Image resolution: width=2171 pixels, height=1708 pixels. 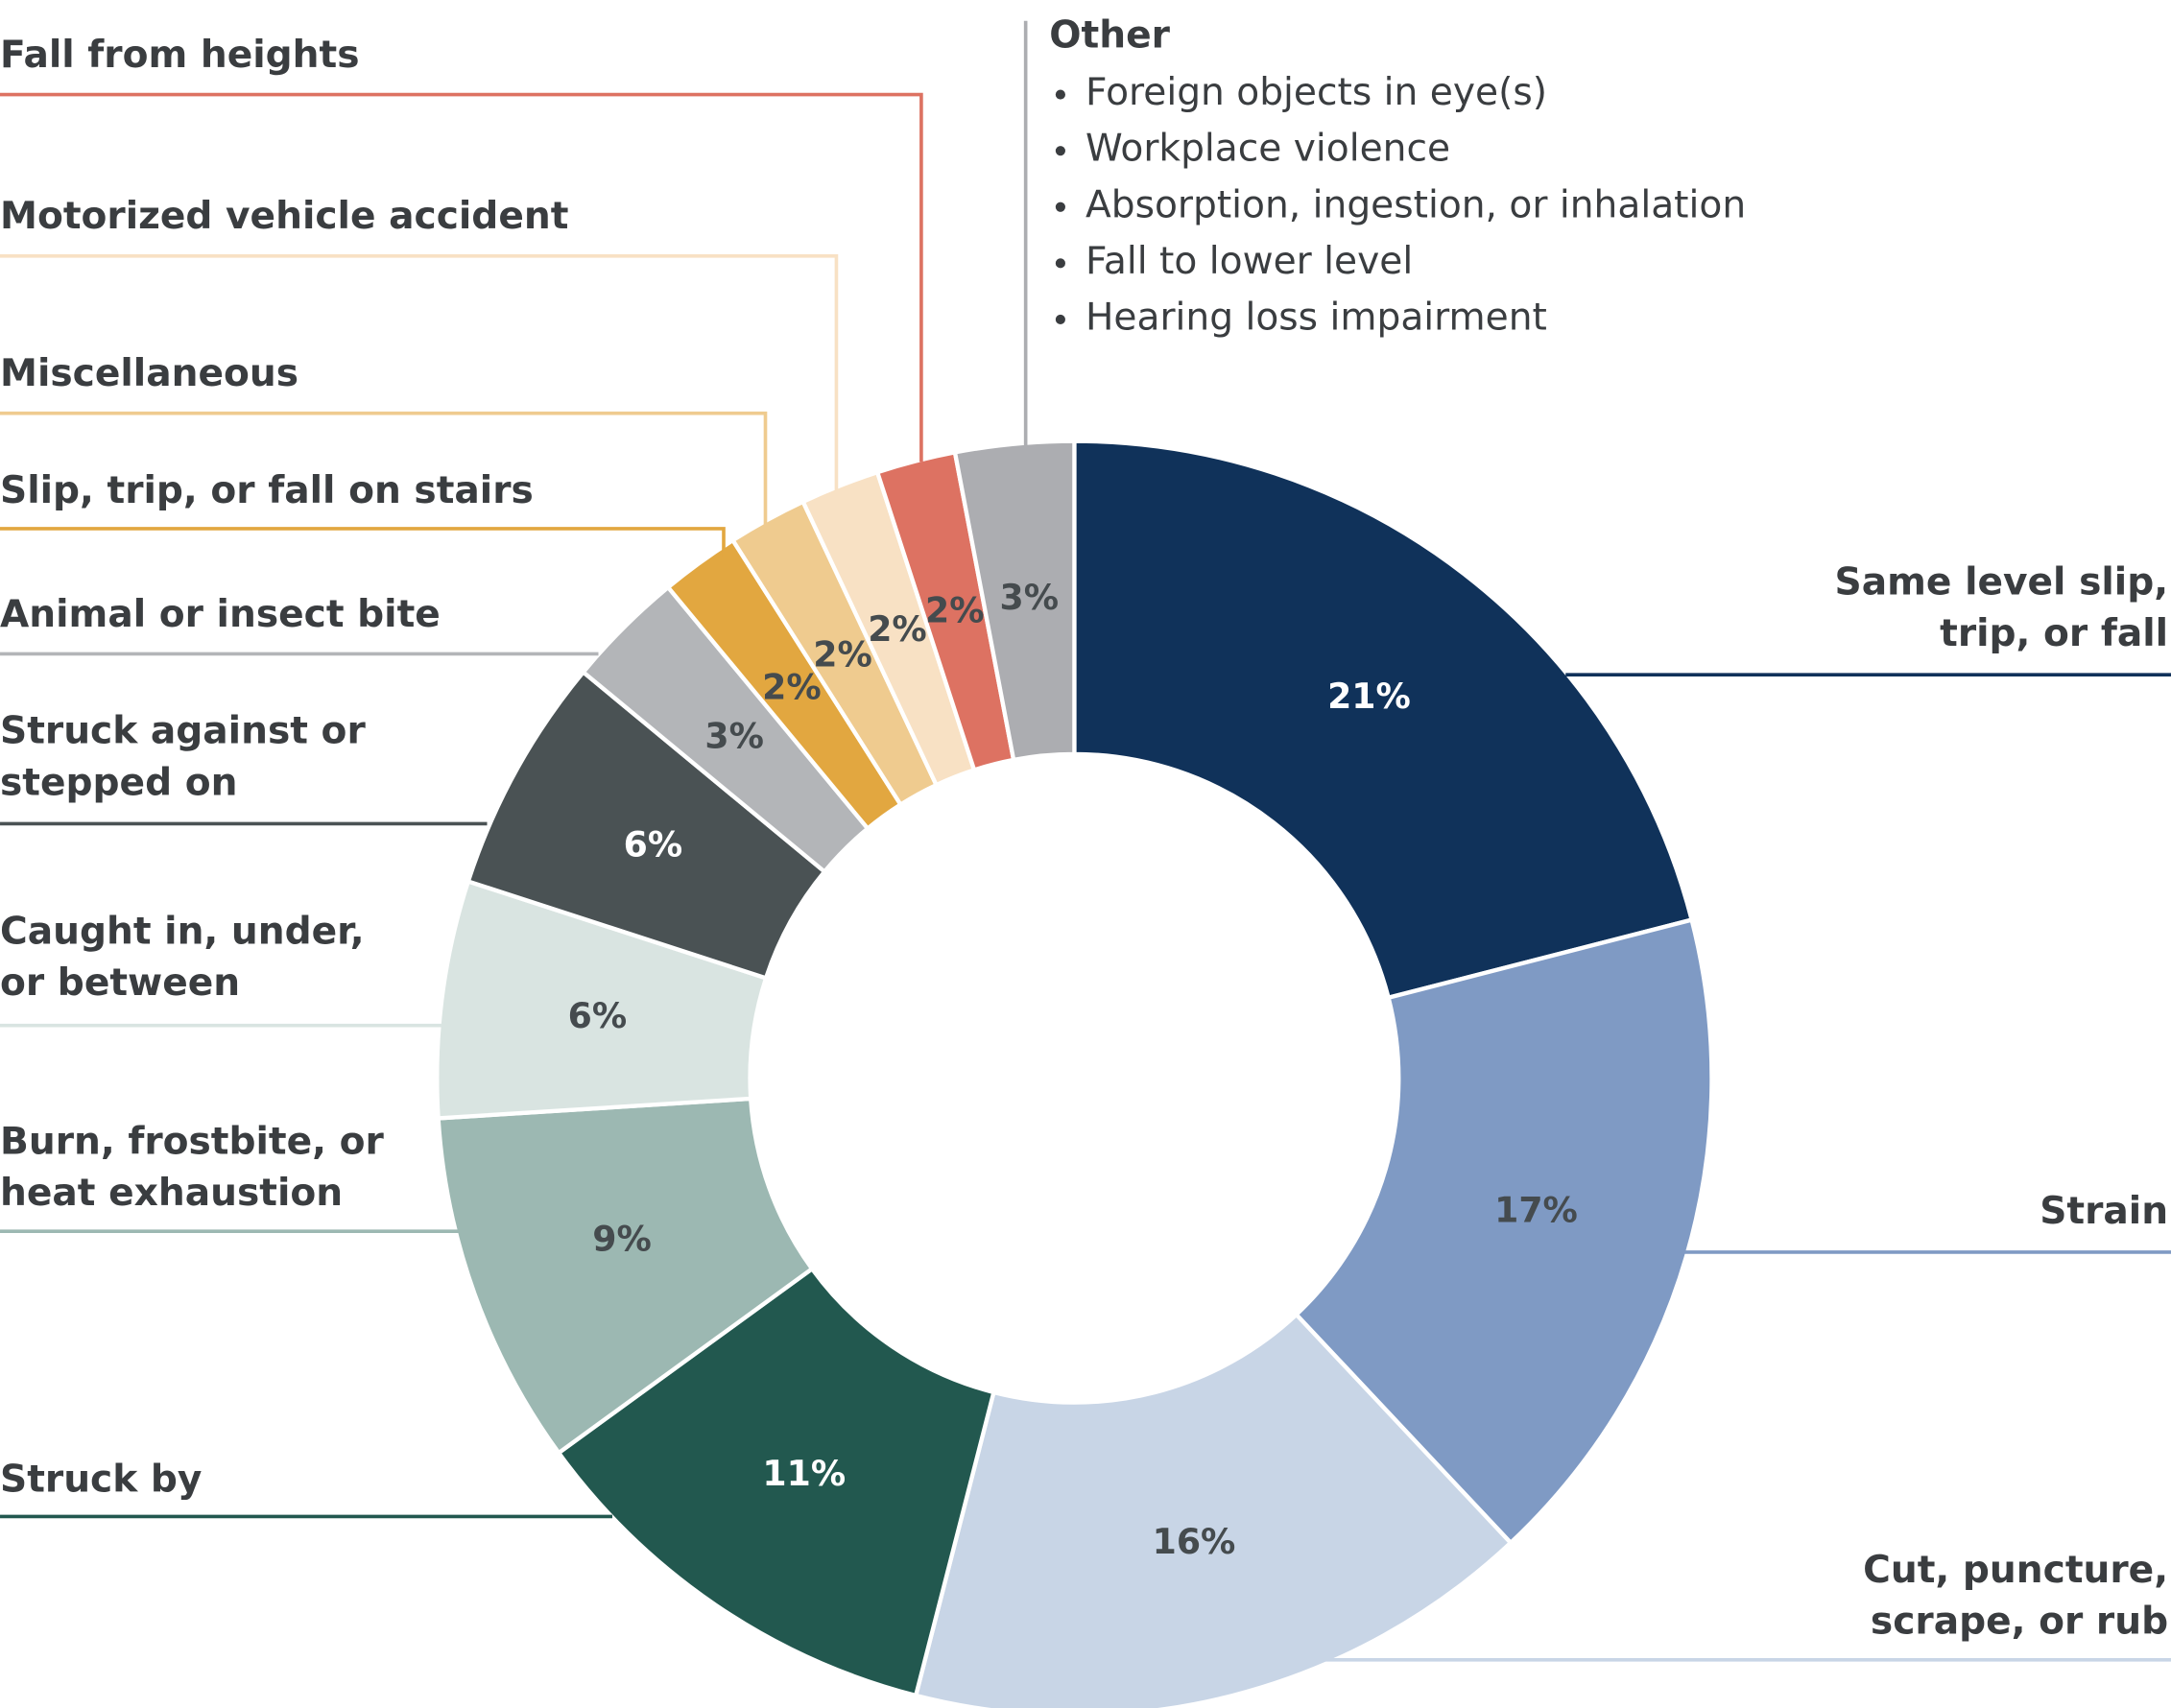 I want to click on category-label: Caught in, under,, so click(x=182, y=931).